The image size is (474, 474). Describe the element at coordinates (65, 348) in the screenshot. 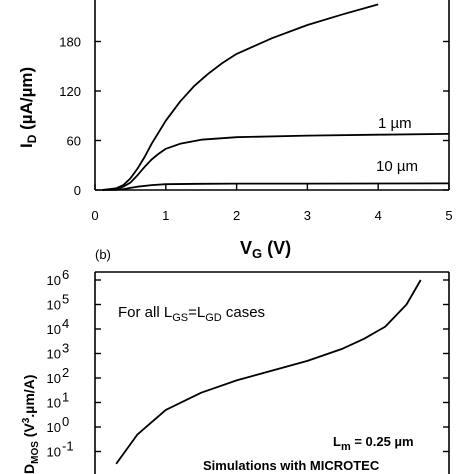

I see `panel-b-y-tick-exponent: 3` at that location.